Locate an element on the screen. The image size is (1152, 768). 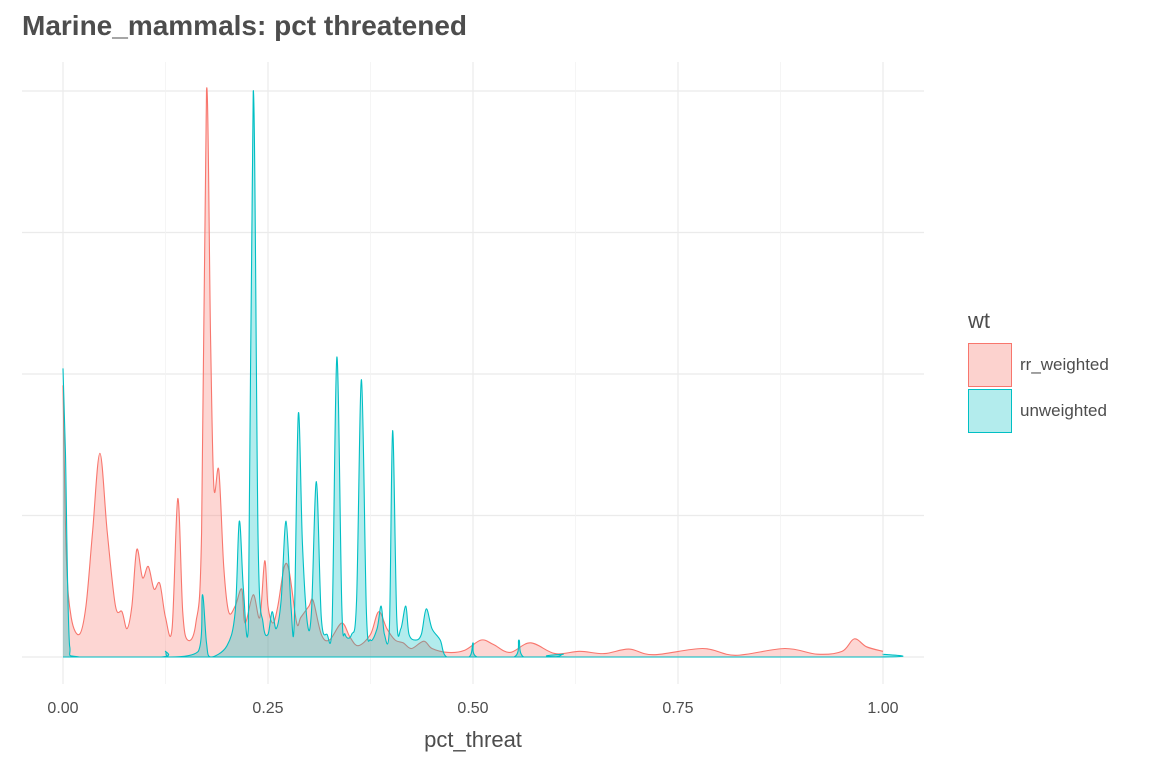
x-tick-label: 0.25 is located at coordinates (267, 708).